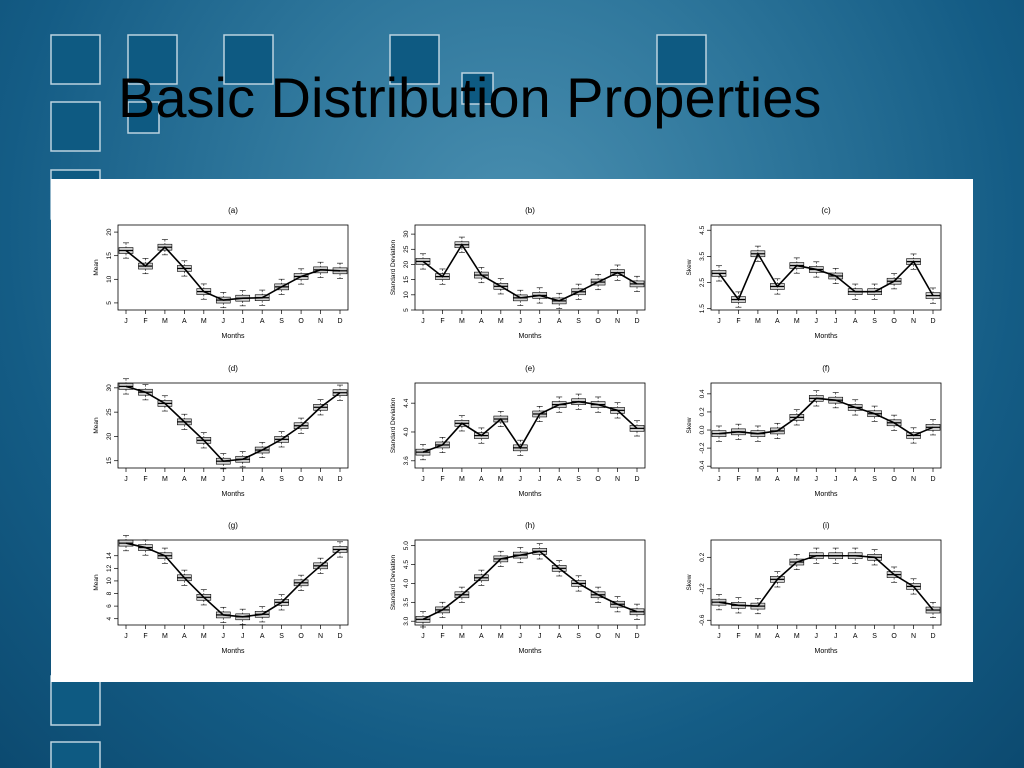 Image resolution: width=1024 pixels, height=768 pixels. What do you see at coordinates (826, 368) in the screenshot?
I see `chart-panel-label: (f)` at bounding box center [826, 368].